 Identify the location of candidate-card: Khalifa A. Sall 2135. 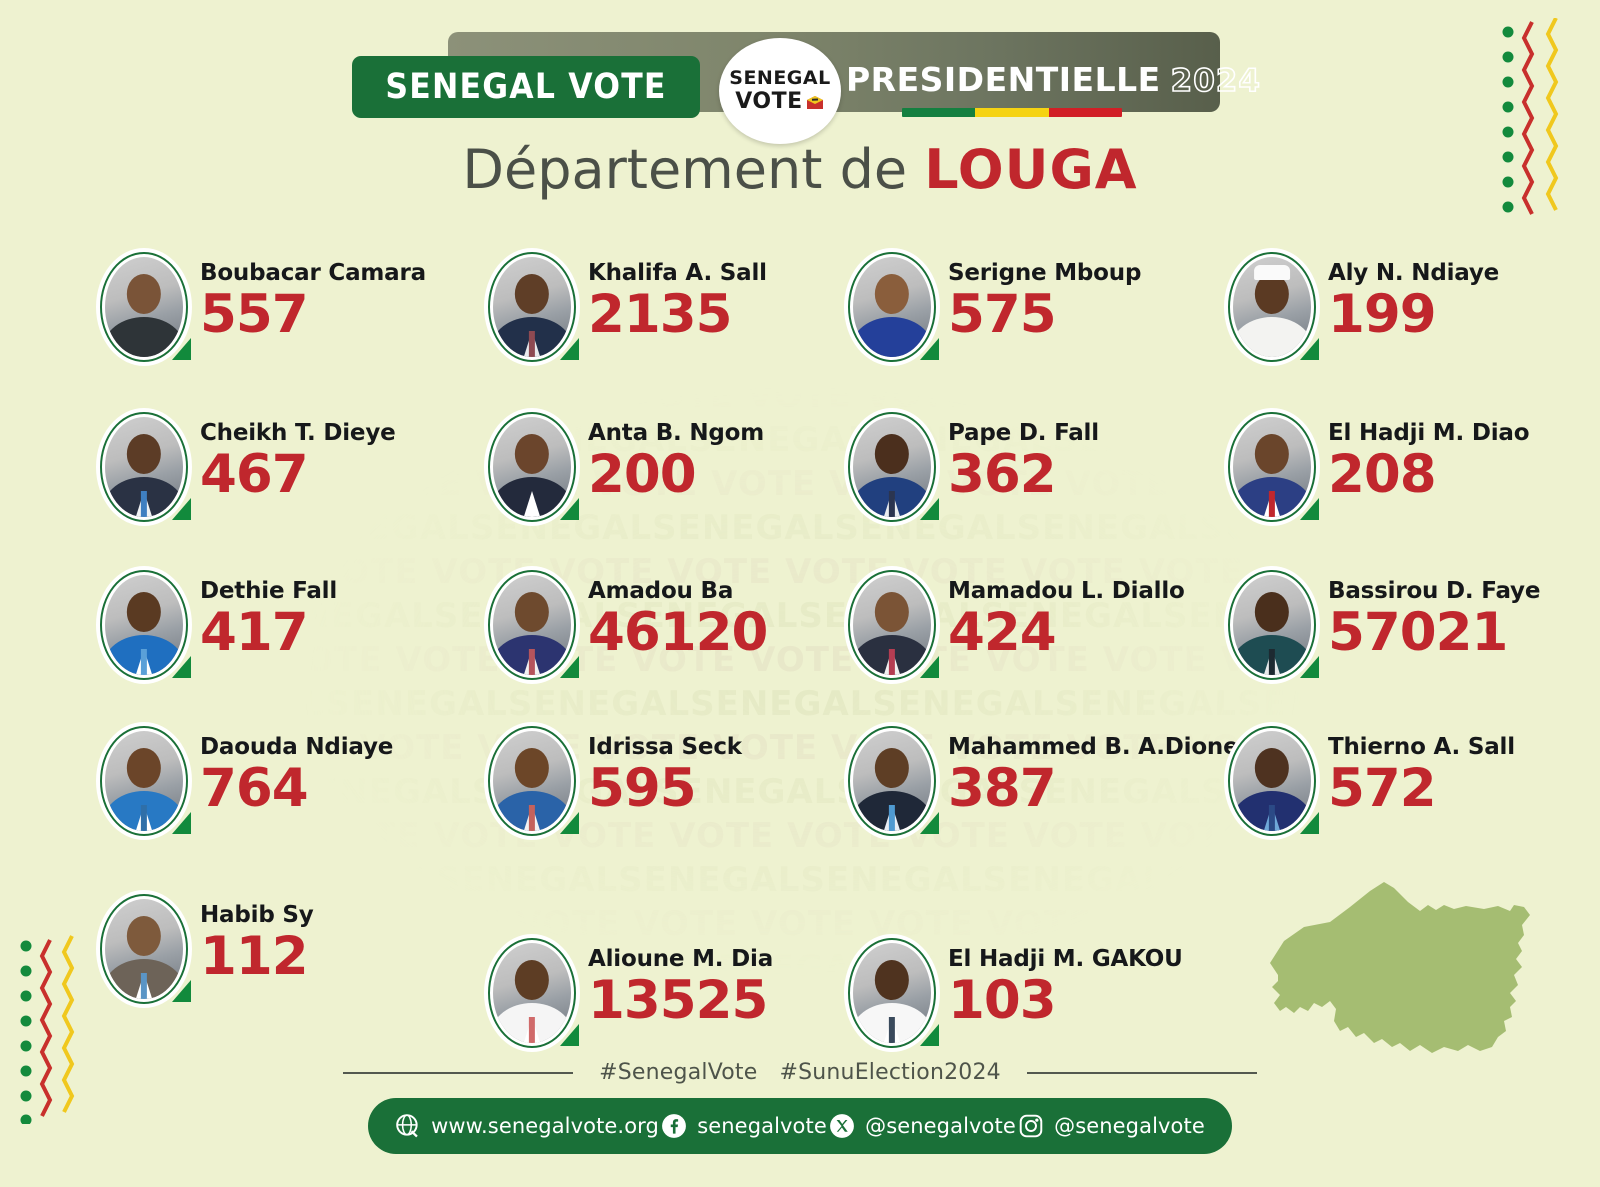
(664, 312).